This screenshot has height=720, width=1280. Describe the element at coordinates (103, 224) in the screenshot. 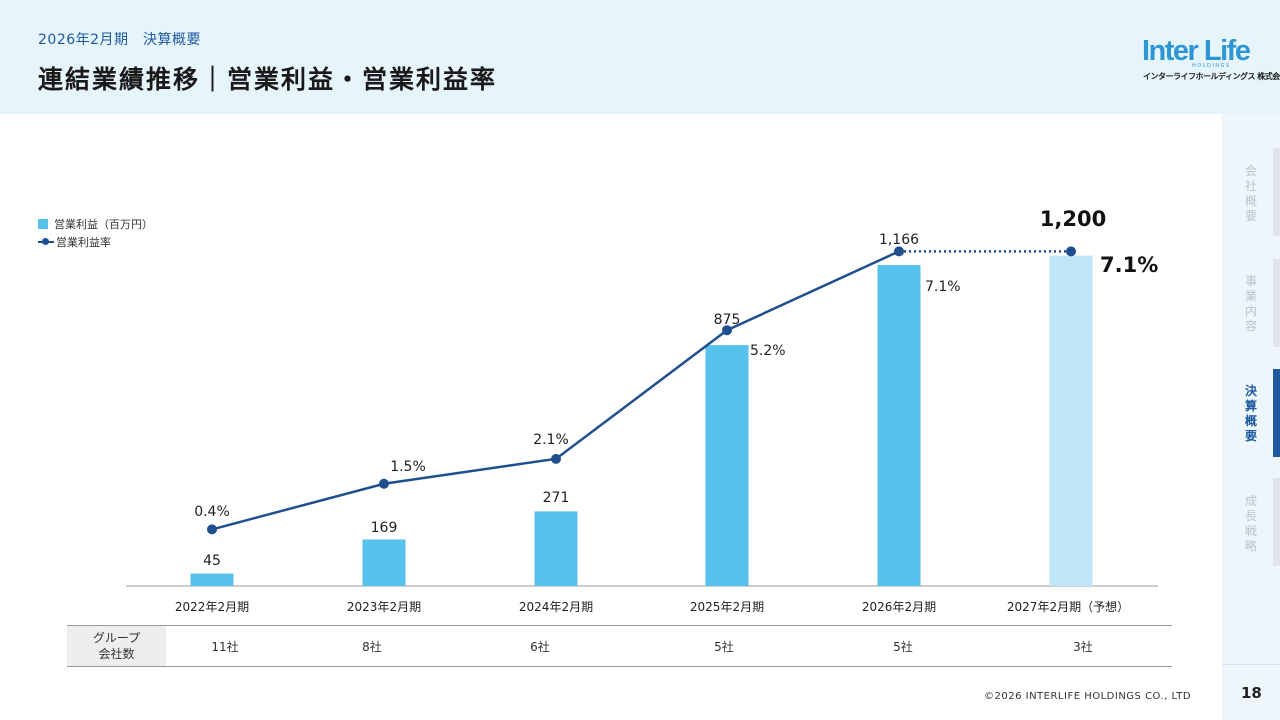

I see `legend-bar-label: 営業利益（百万円）` at that location.